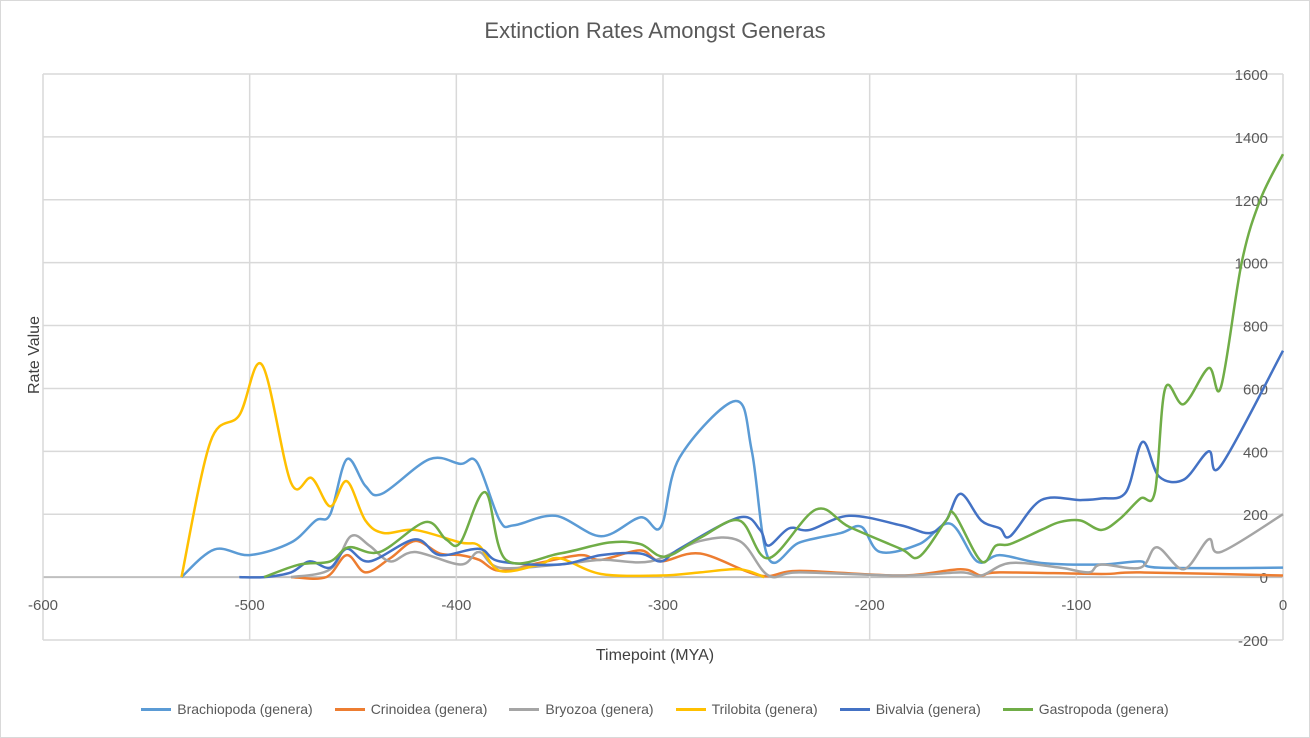  I want to click on legend-item-bivalvia: Bivalvia (genera), so click(910, 709).